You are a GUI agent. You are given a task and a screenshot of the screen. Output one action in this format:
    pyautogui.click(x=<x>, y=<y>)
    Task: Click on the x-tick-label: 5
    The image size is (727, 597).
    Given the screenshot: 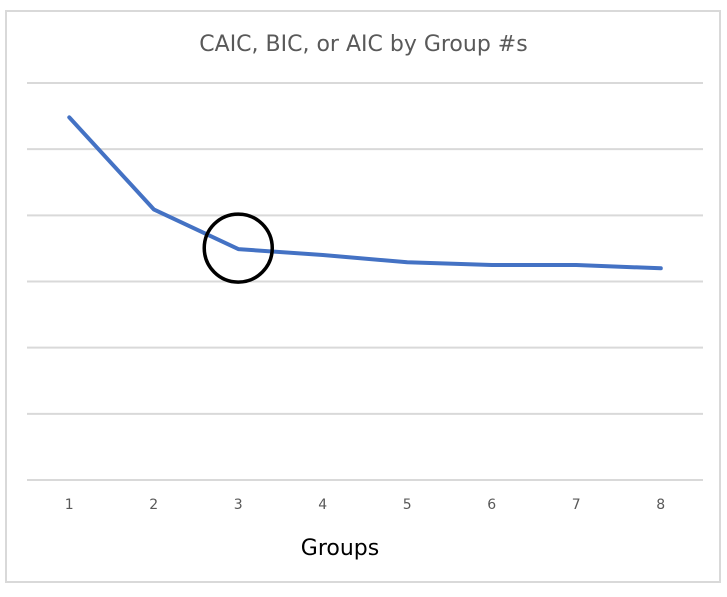 What is the action you would take?
    pyautogui.click(x=407, y=505)
    